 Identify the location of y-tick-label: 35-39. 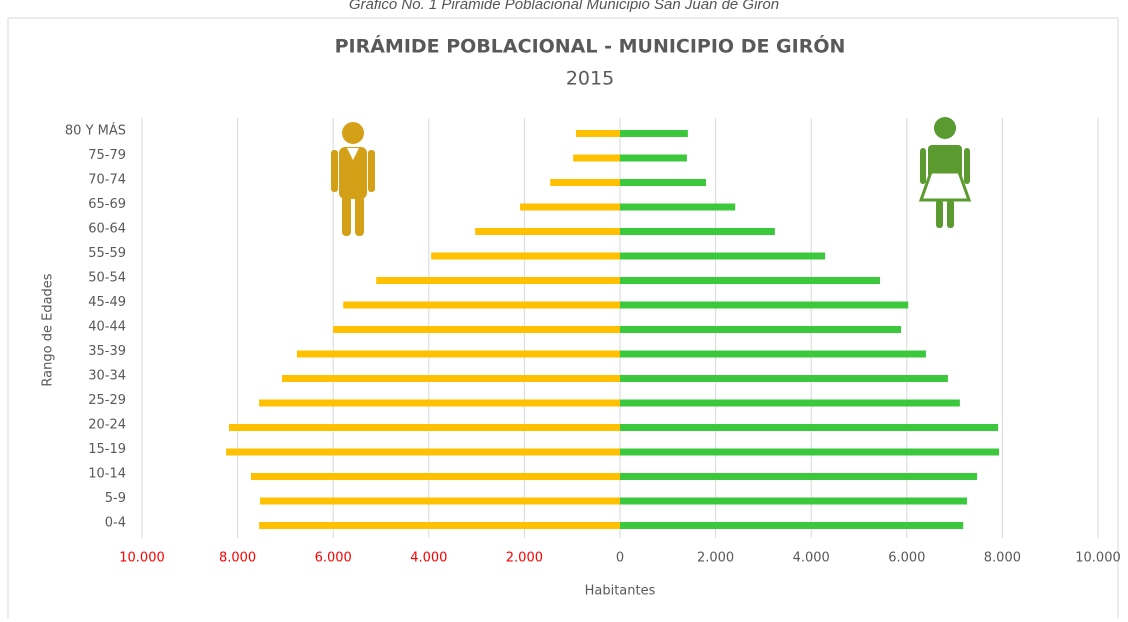
(107, 351).